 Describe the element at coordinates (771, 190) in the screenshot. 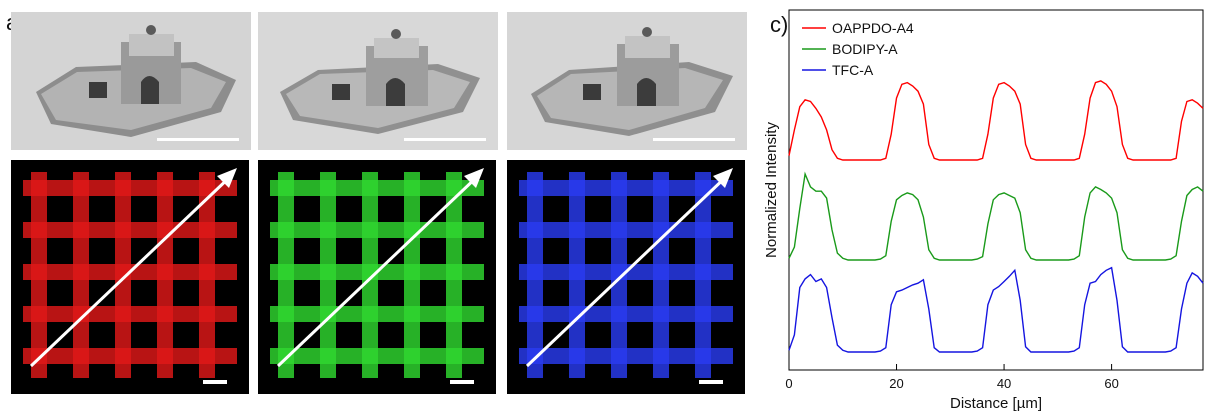

I see `y-axis-label: Normalized Intensity` at that location.